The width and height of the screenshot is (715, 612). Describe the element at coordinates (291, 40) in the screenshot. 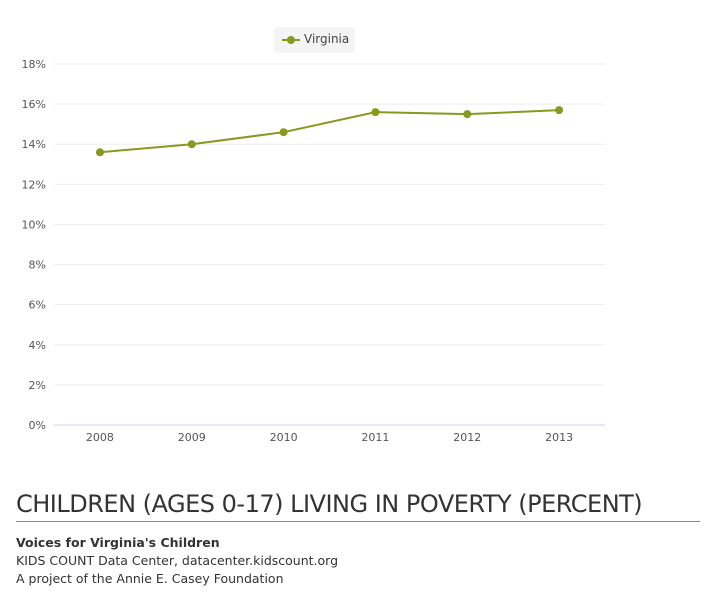

I see `legend-marker-icon` at that location.